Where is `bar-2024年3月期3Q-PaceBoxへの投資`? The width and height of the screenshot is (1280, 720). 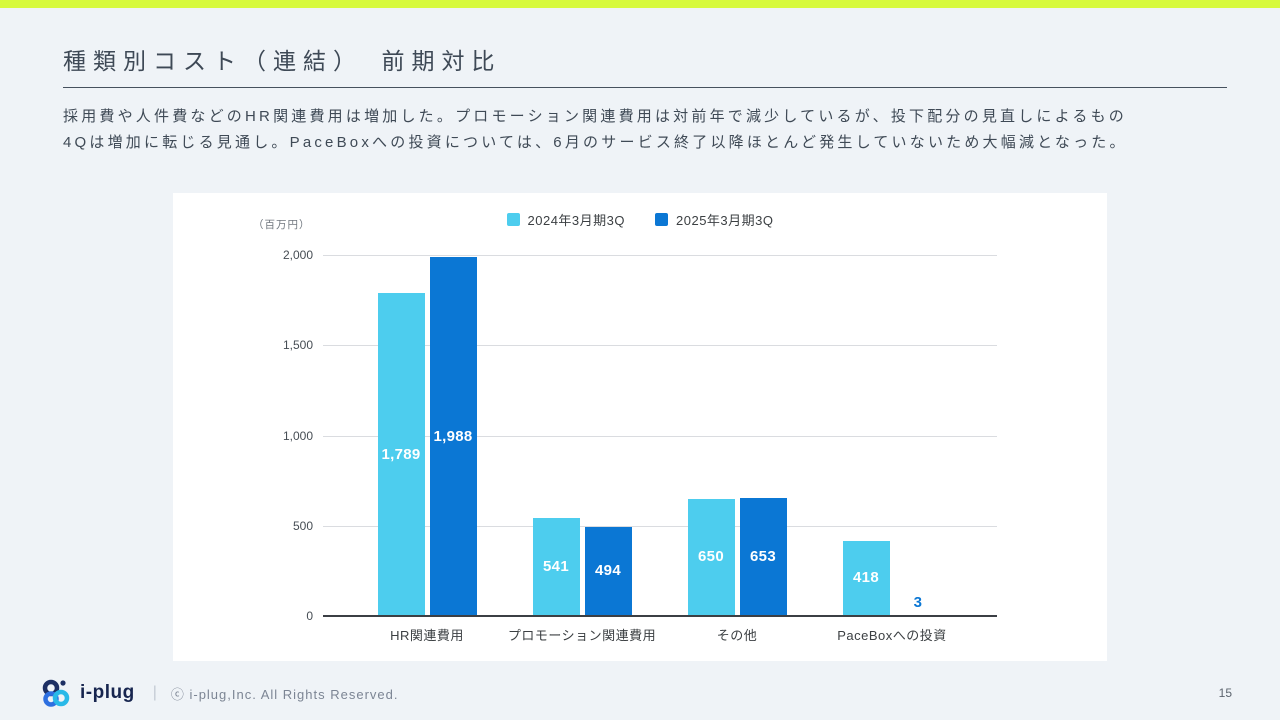 bar-2024年3月期3Q-PaceBoxへの投資 is located at coordinates (866, 578).